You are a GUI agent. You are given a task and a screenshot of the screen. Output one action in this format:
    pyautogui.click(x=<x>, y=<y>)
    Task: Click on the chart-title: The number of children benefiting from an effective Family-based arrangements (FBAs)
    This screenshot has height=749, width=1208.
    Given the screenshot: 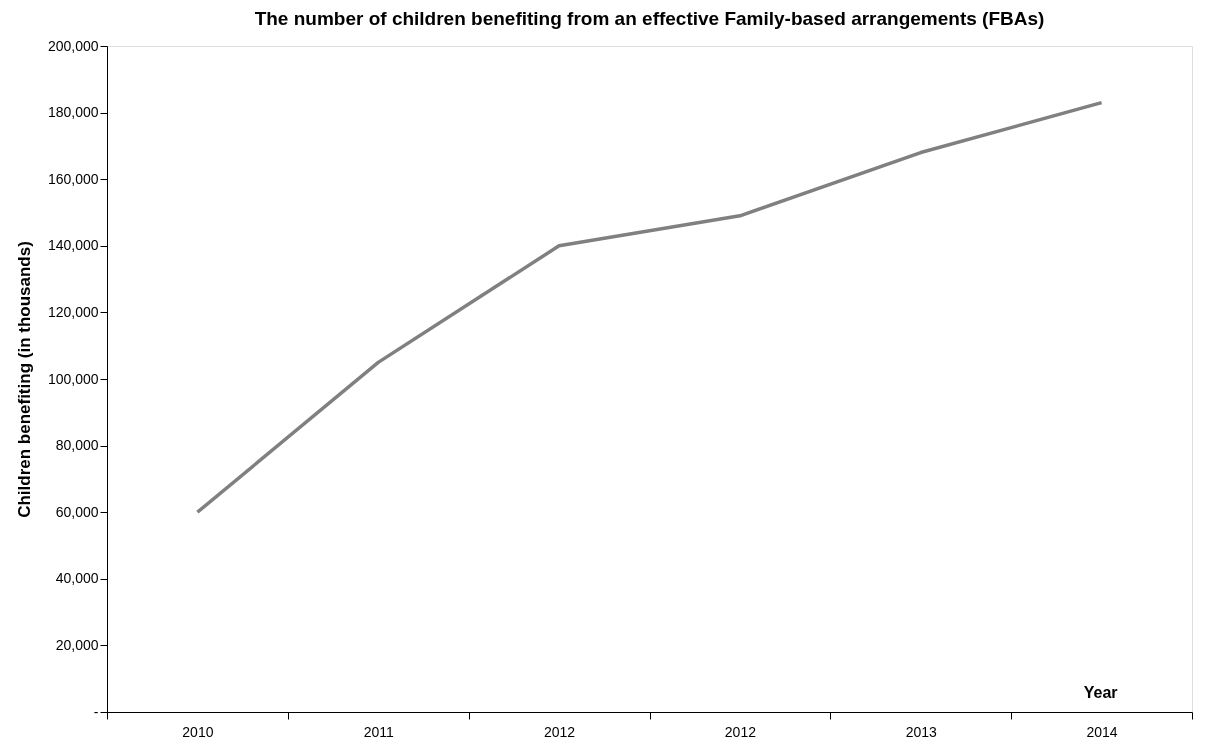 What is the action you would take?
    pyautogui.click(x=649, y=18)
    